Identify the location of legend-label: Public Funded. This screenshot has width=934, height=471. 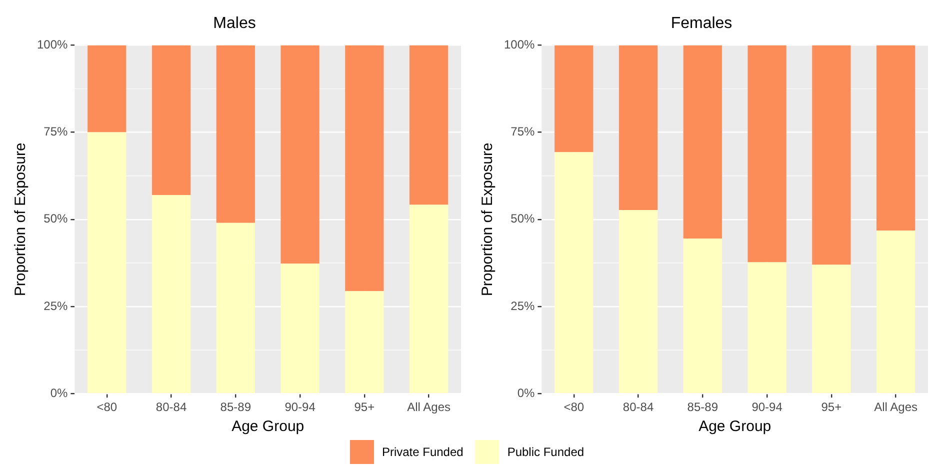
(545, 452).